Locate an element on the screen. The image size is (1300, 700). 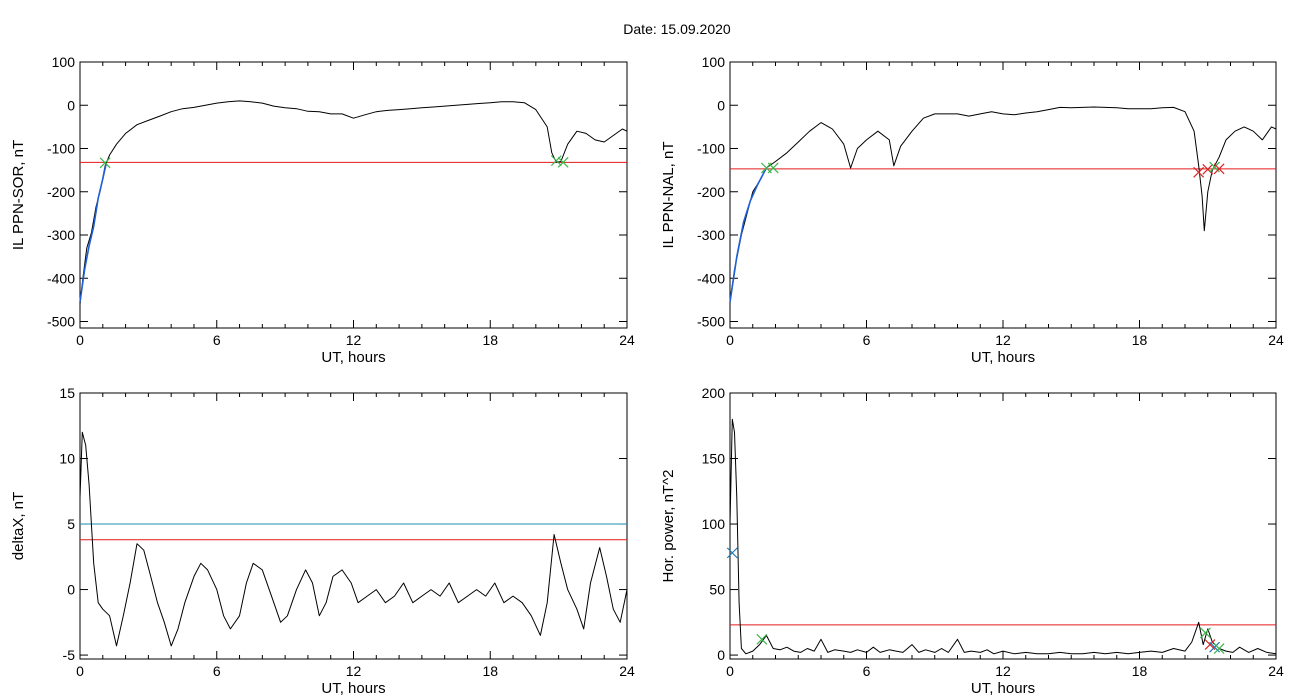
y-axis-label: IL PPN-SOR, nT is located at coordinates (18, 195).